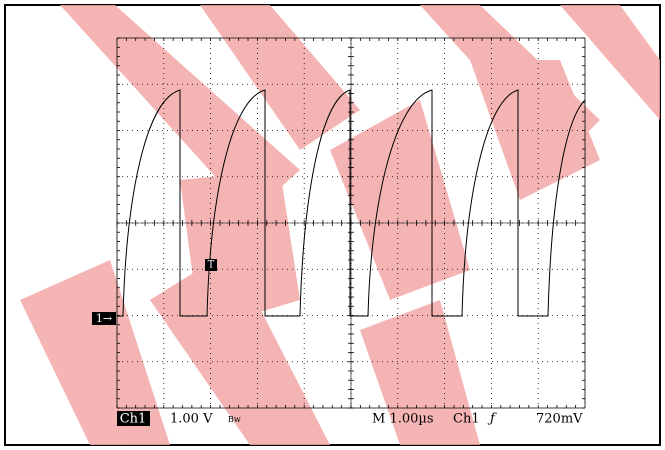 The height and width of the screenshot is (450, 665). I want to click on channel-box, so click(133, 418).